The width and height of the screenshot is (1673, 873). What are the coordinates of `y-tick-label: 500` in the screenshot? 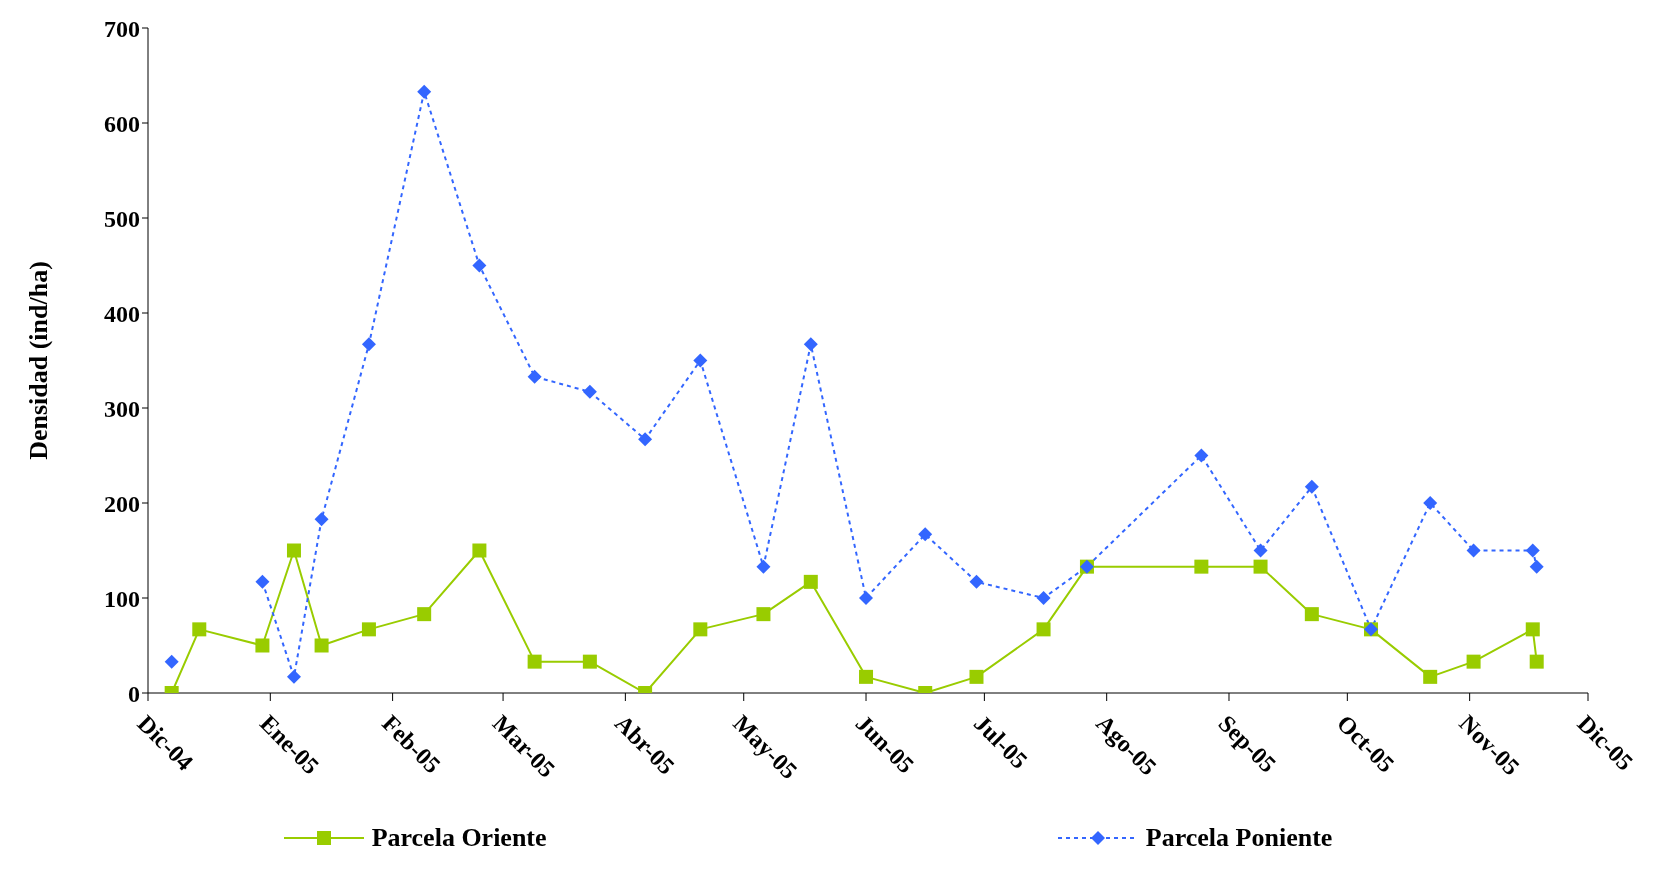 It's located at (122, 218).